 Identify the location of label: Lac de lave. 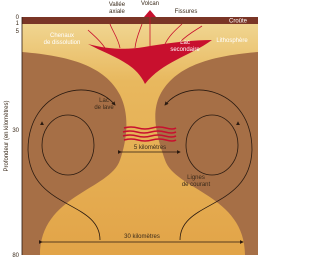
(104, 104).